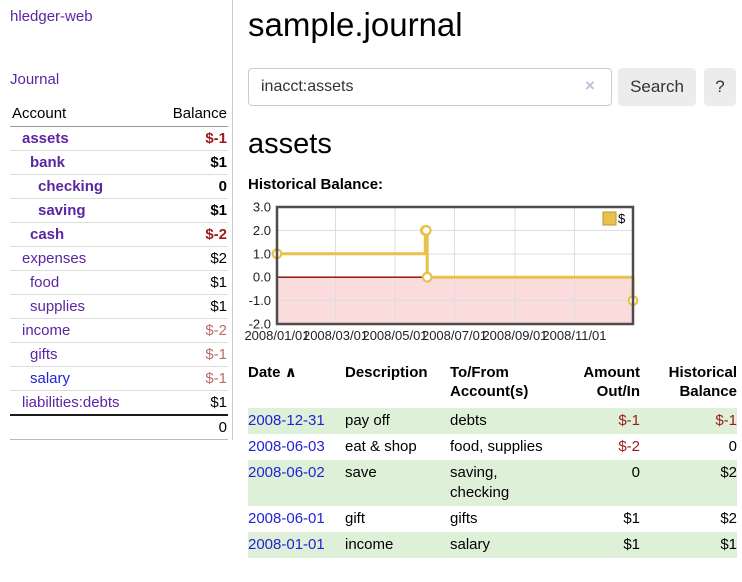 This screenshot has height=582, width=742. Describe the element at coordinates (635, 472) in the screenshot. I see `transaction-amount: 0` at that location.